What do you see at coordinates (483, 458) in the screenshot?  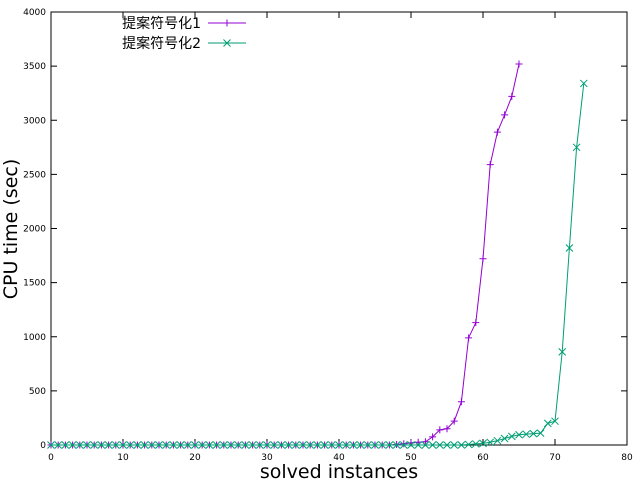 I see `x-tick-label: 60` at bounding box center [483, 458].